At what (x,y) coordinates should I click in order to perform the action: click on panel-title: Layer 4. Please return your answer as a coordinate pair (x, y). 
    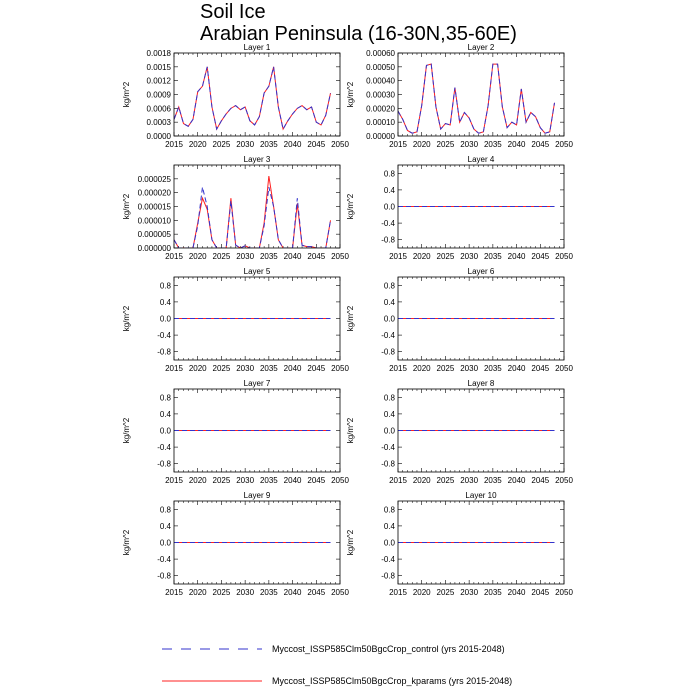
    Looking at the image, I should click on (481, 159).